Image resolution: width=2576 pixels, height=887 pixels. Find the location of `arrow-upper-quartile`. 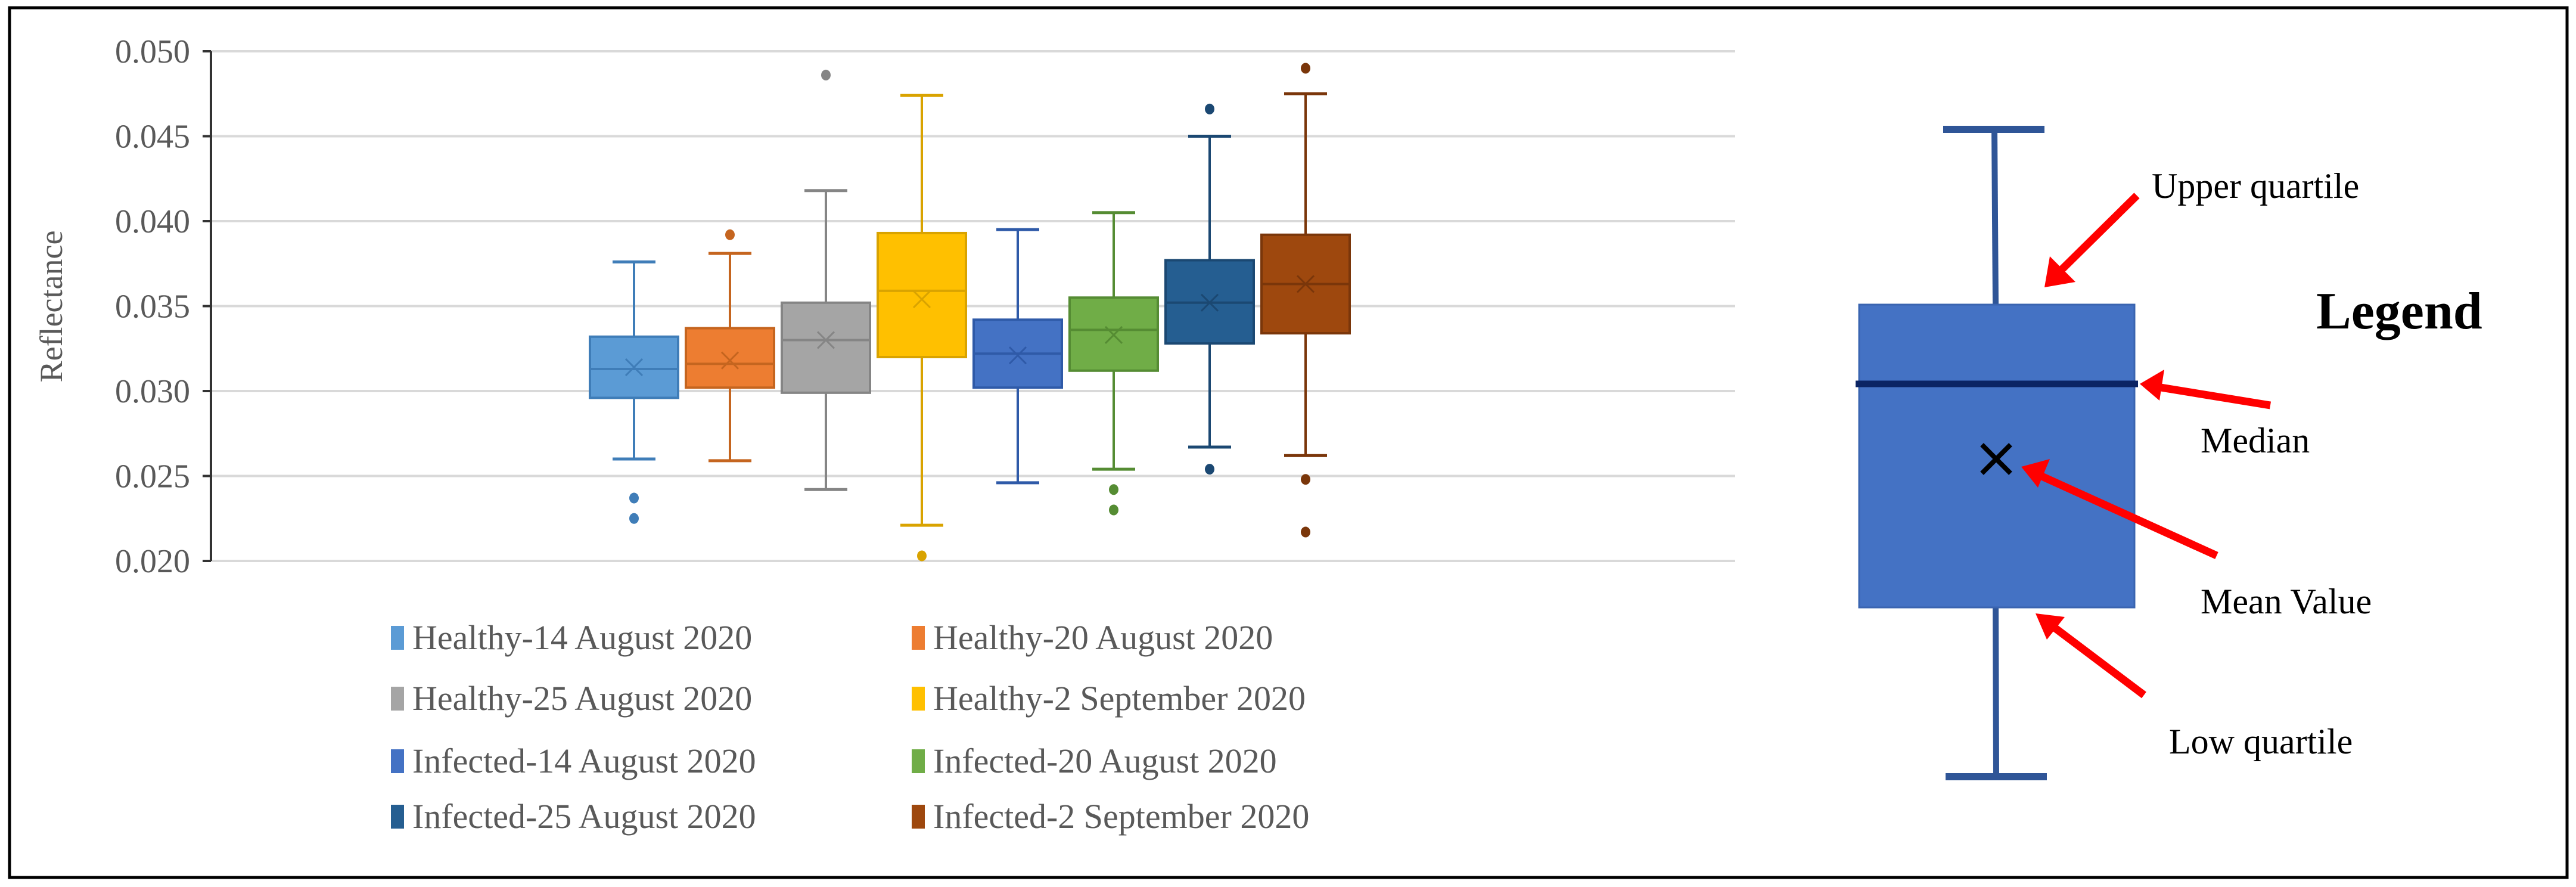

arrow-upper-quartile is located at coordinates (2096, 235).